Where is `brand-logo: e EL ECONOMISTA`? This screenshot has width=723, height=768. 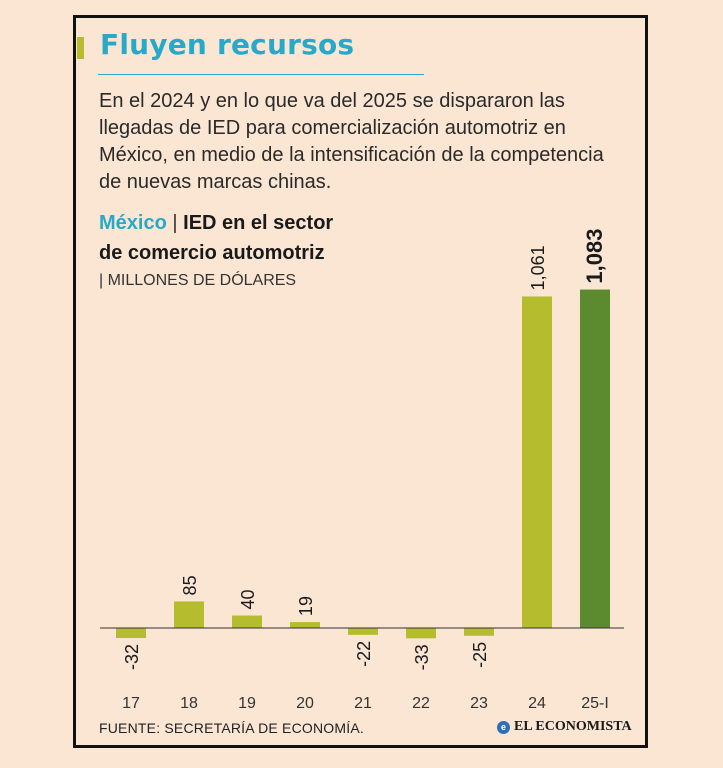 brand-logo: e EL ECONOMISTA is located at coordinates (564, 727).